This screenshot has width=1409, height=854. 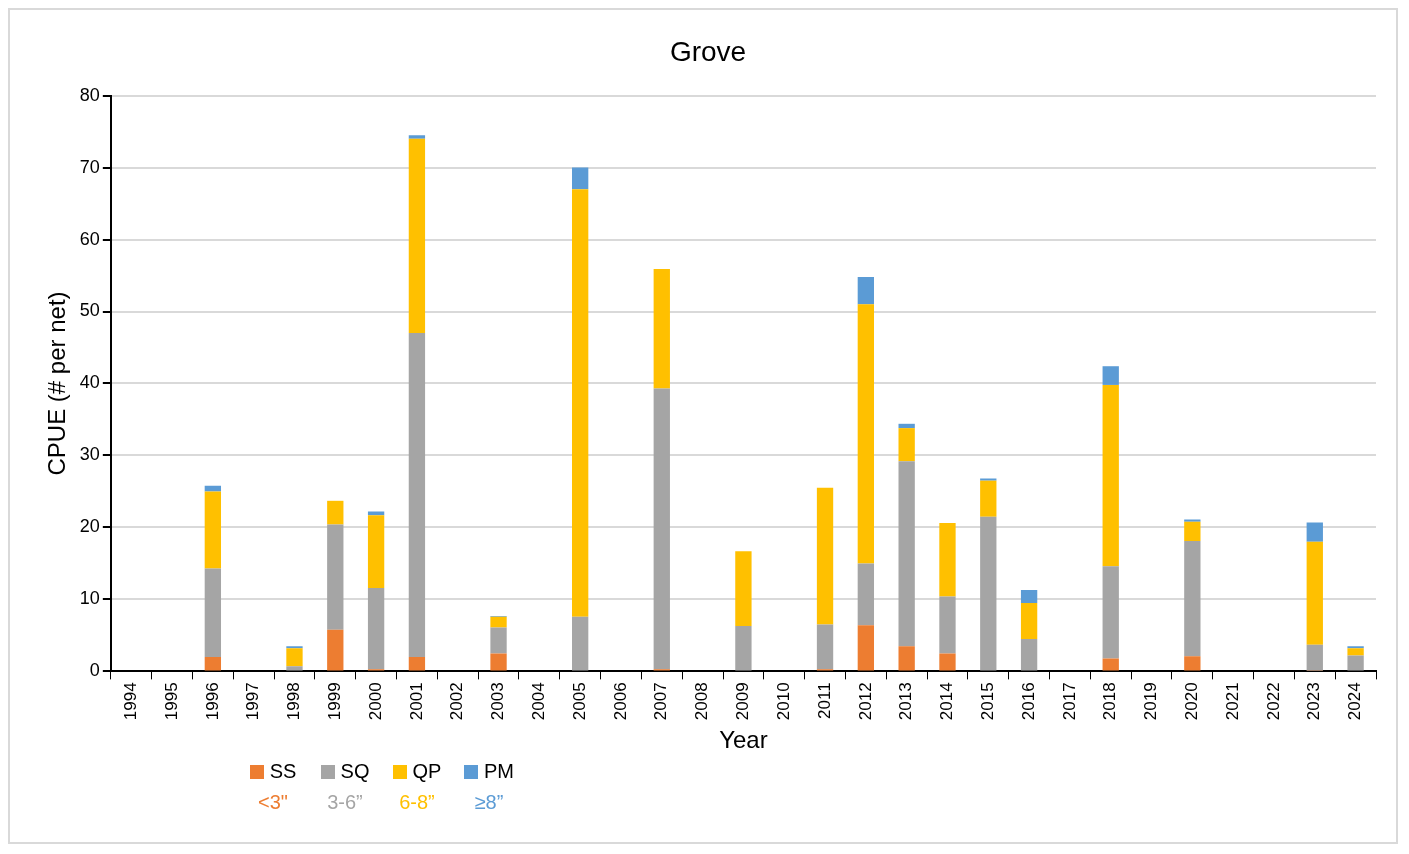 I want to click on y-tick-label: 70, so click(x=89, y=166).